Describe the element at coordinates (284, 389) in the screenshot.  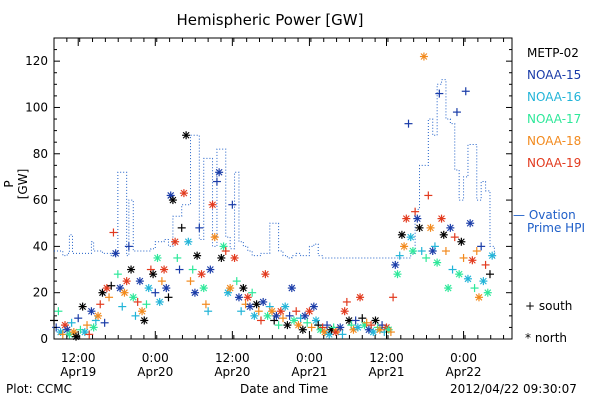
I see `x-axis-label: Date and Time` at that location.